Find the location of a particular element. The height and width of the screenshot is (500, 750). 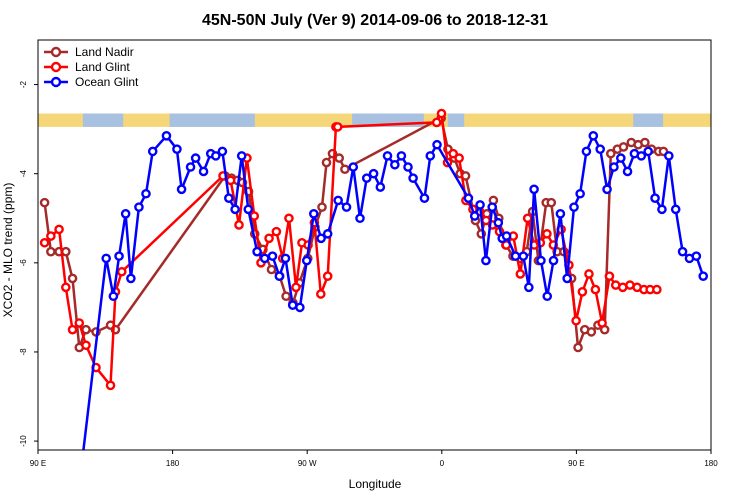

land-ocean-strip is located at coordinates (374, 120).